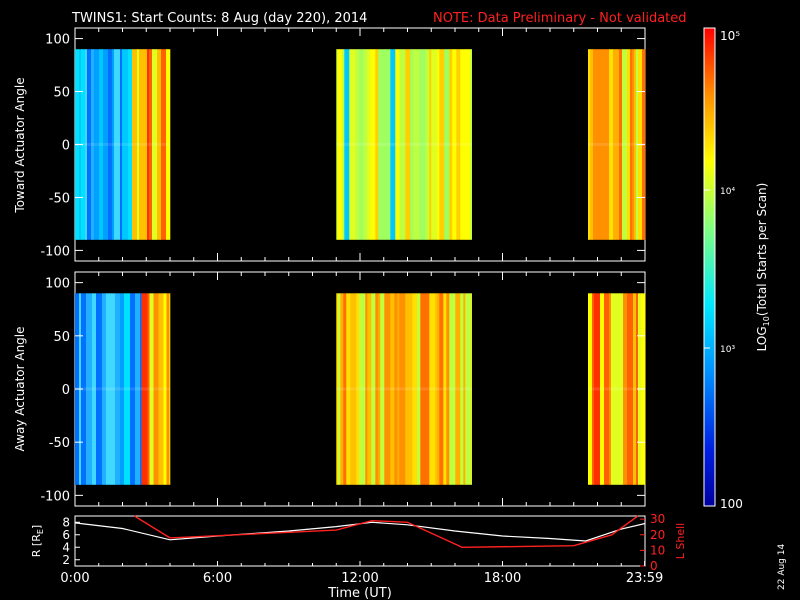 Image resolution: width=800 pixels, height=600 pixels. Describe the element at coordinates (66, 522) in the screenshot. I see `ytick-label-left: 8` at that location.